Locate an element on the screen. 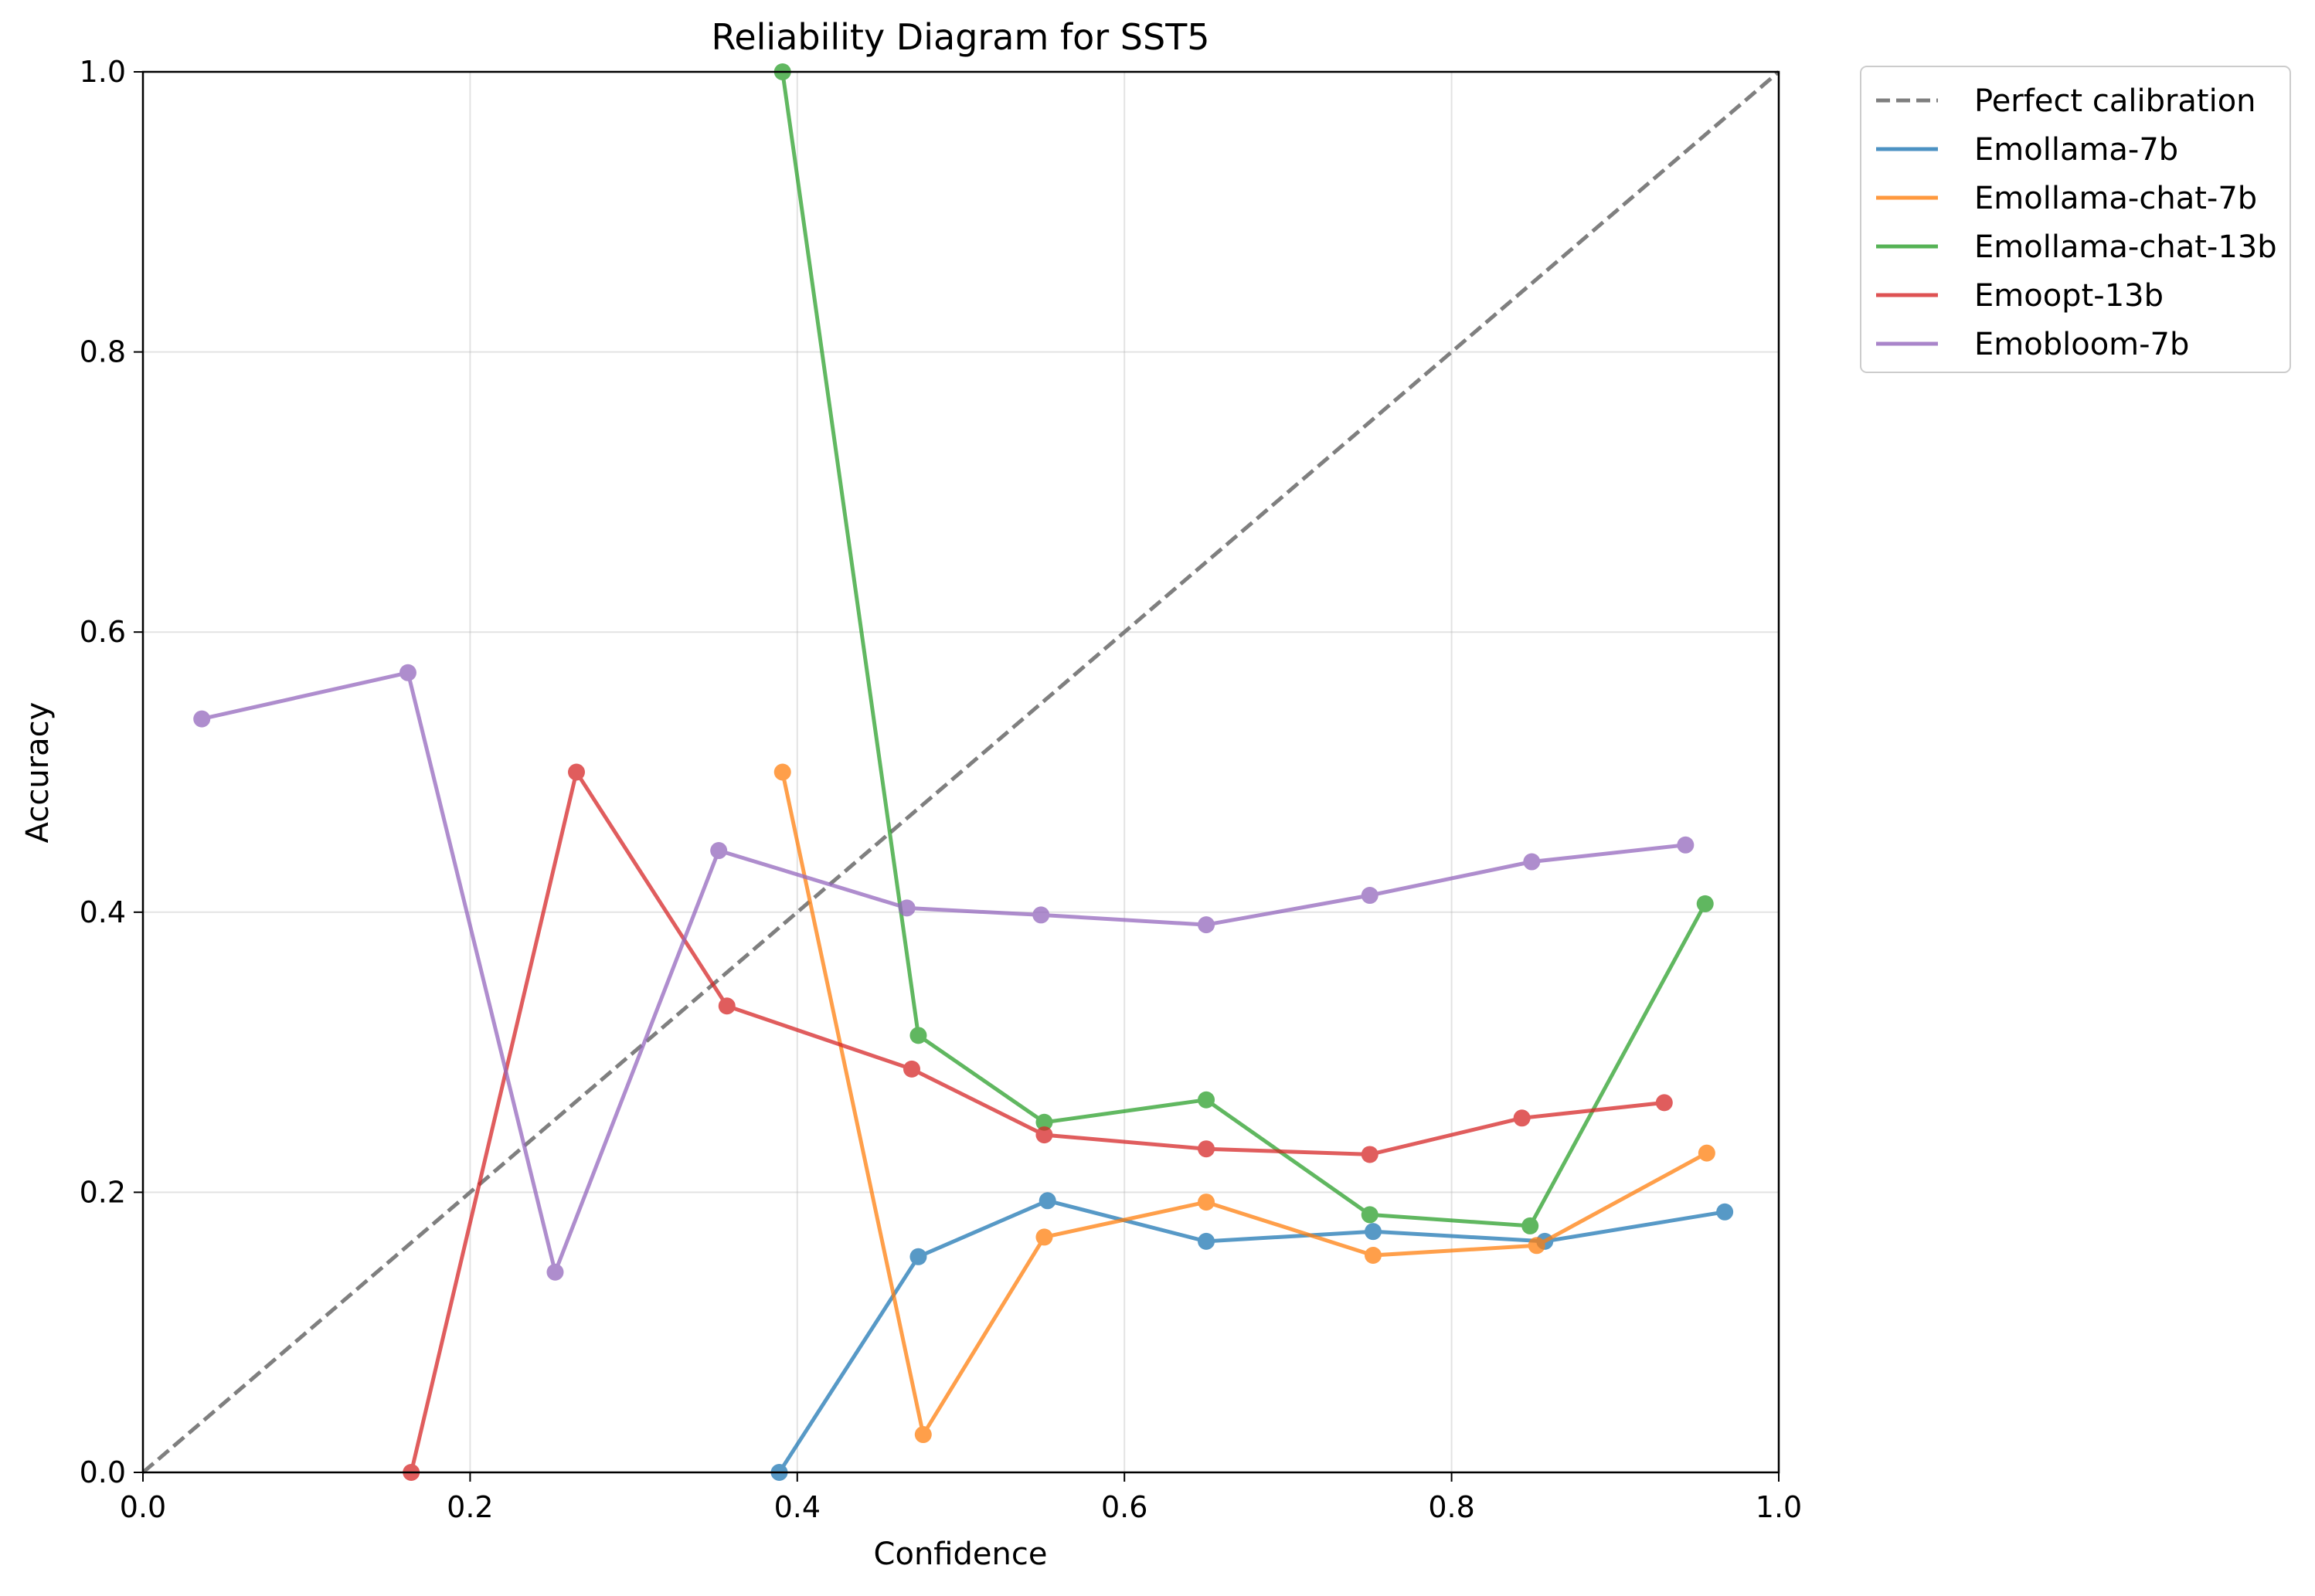 The height and width of the screenshot is (1596, 2315). x-tick-label: 0.0 is located at coordinates (143, 1507).